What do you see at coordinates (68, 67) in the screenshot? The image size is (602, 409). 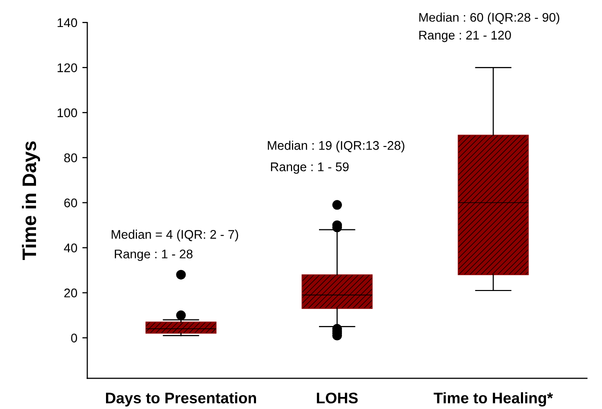 I see `y-tick-label: 120` at bounding box center [68, 67].